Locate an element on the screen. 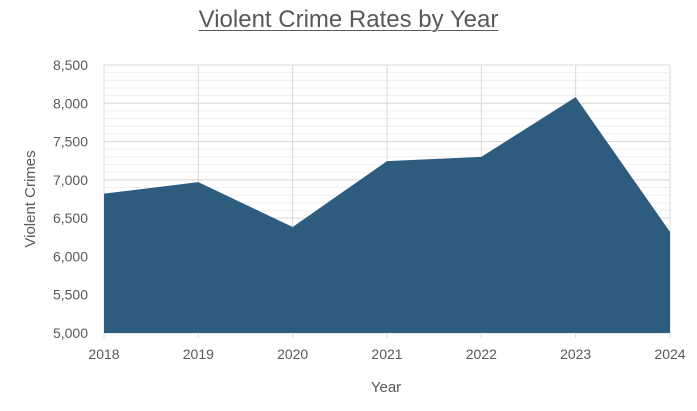 Image resolution: width=697 pixels, height=411 pixels. chart-title: Violent Crime Rates by Year is located at coordinates (348, 19).